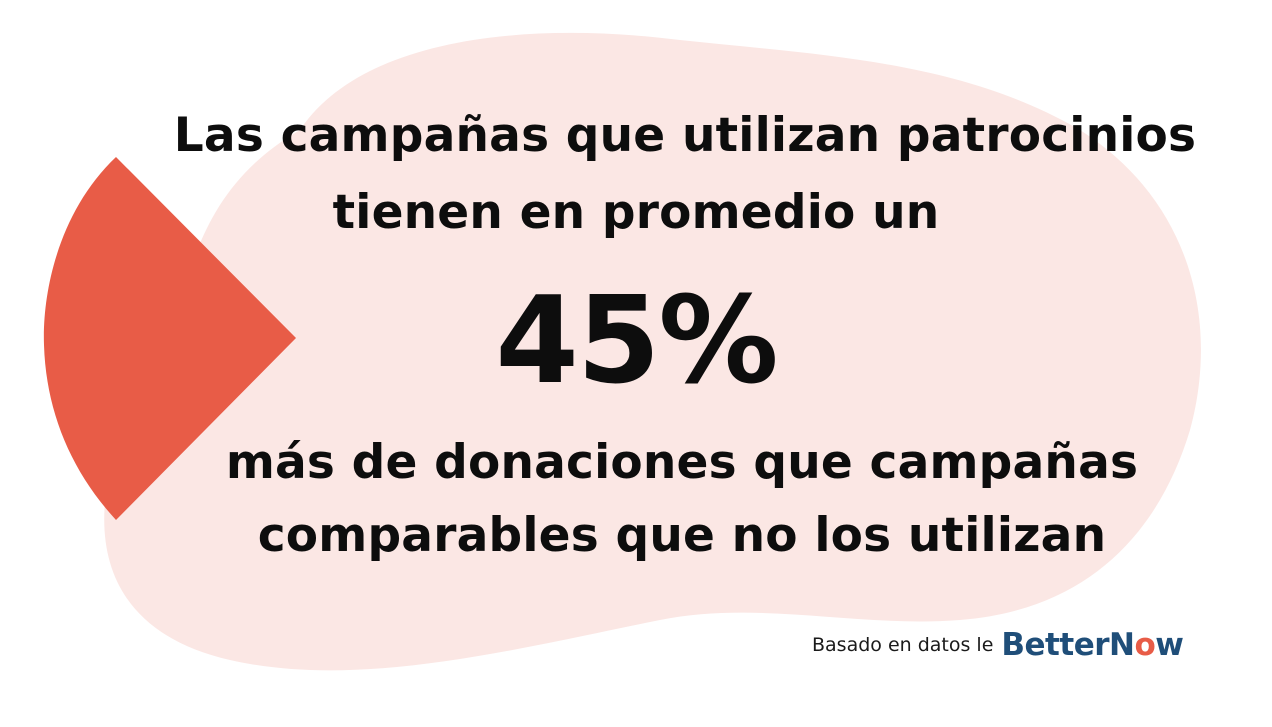  What do you see at coordinates (636, 341) in the screenshot?
I see `stat-value: 45%` at bounding box center [636, 341].